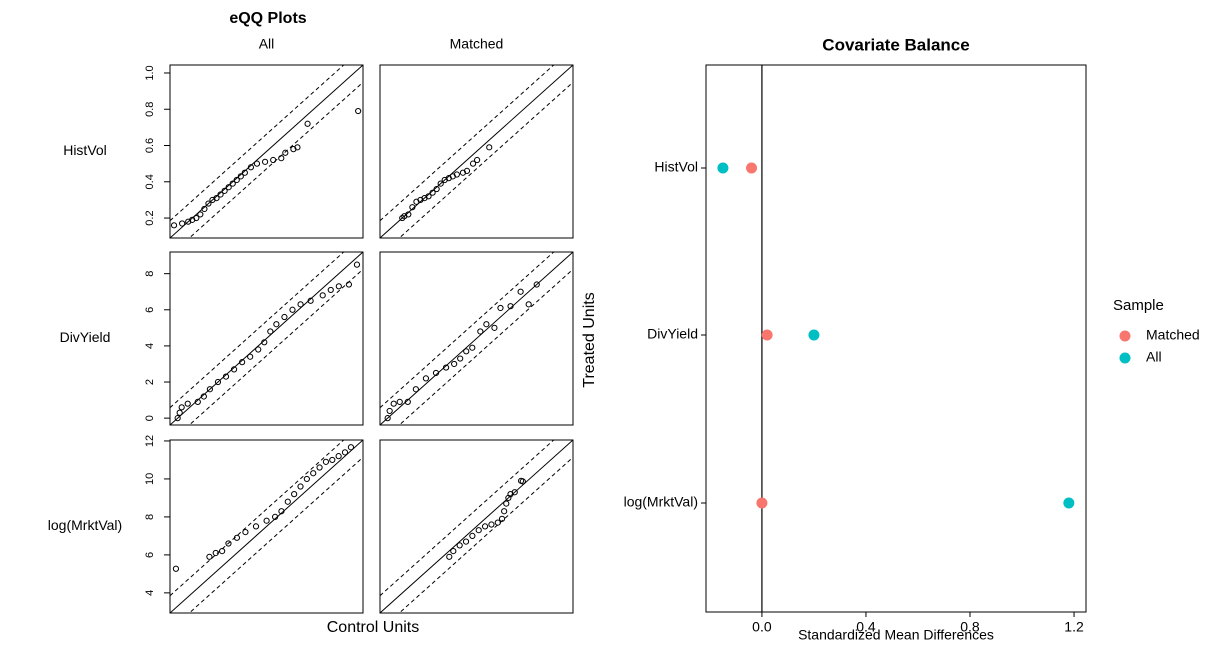  Describe the element at coordinates (150, 217) in the screenshot. I see `y-tick-label: 0.2` at that location.